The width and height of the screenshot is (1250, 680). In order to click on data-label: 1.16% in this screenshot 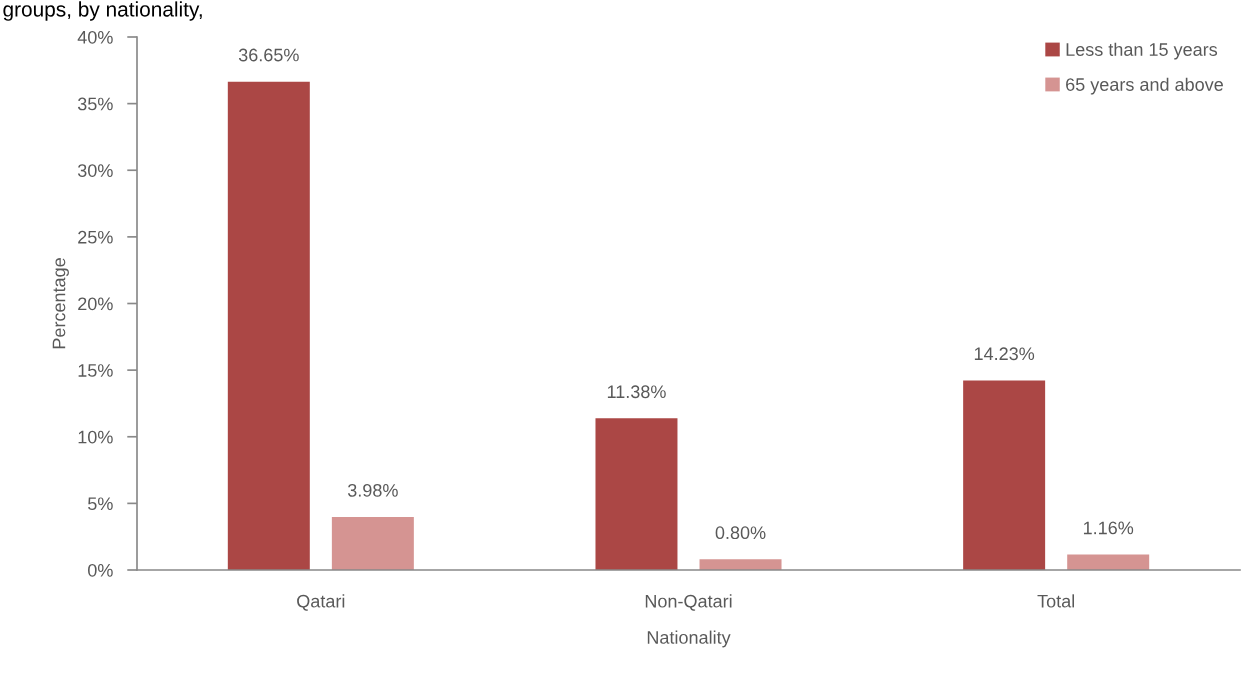, I will do `click(1108, 528)`.